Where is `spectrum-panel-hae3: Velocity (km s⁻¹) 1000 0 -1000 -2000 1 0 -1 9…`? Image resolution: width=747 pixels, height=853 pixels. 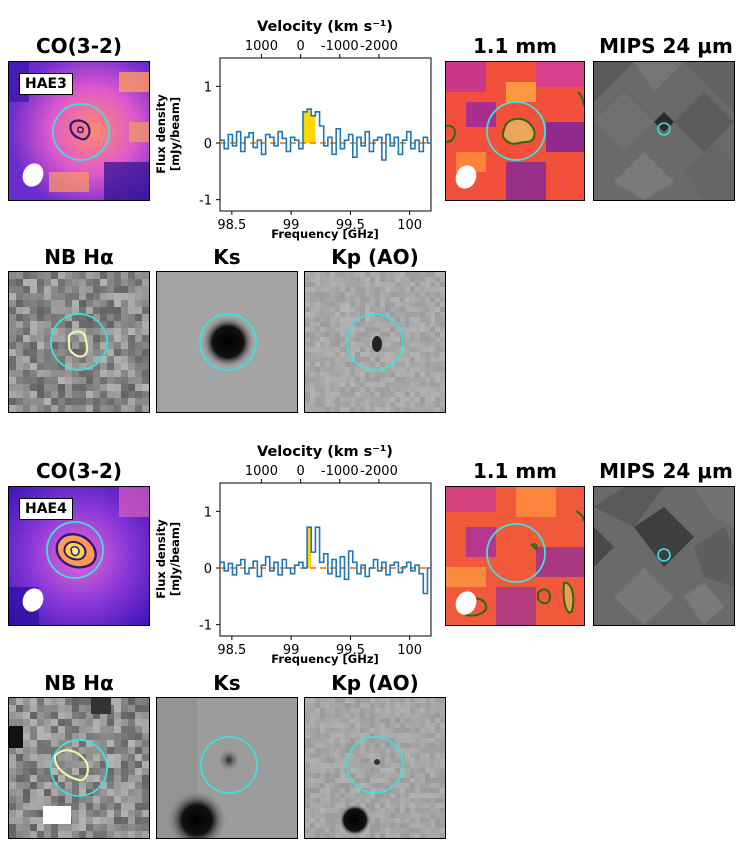
spectrum-panel-hae3: Velocity (km s⁻¹) 1000 0 -1000 -2000 1 0 -1 9… is located at coordinates (293, 130).